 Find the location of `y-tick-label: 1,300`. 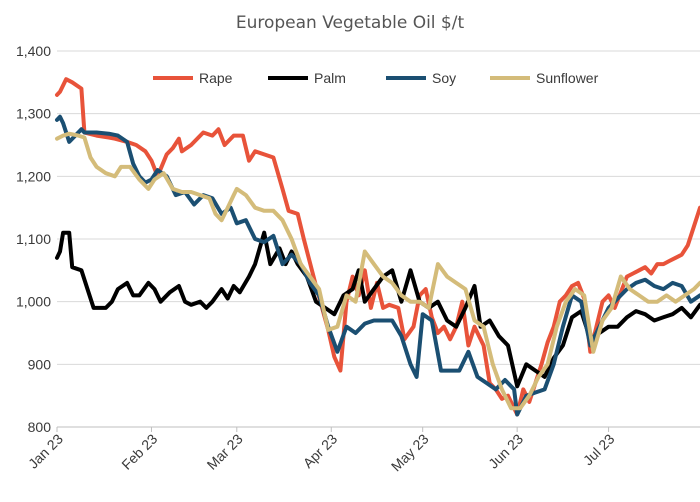

y-tick-label: 1,300 is located at coordinates (33, 114).